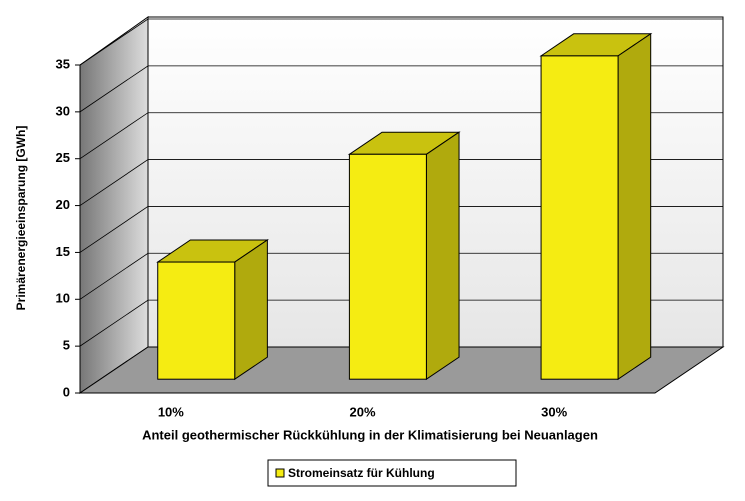 This screenshot has width=745, height=501. I want to click on y-tick-label: 35, so click(63, 63).